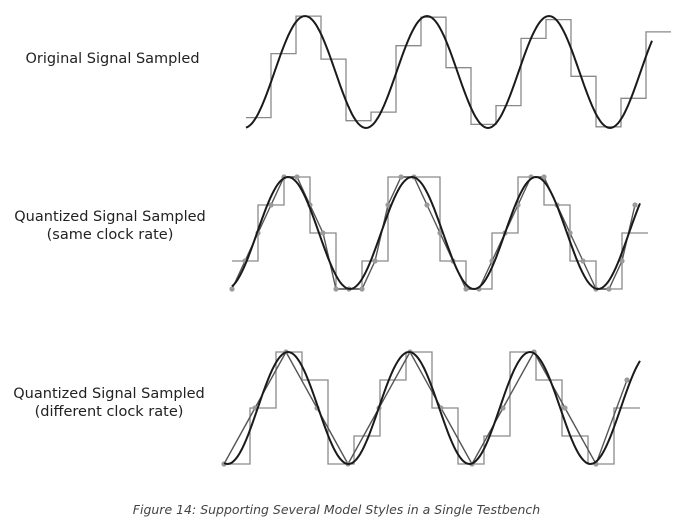  I want to click on panel-label-line: (different clock rate), so click(109, 412).